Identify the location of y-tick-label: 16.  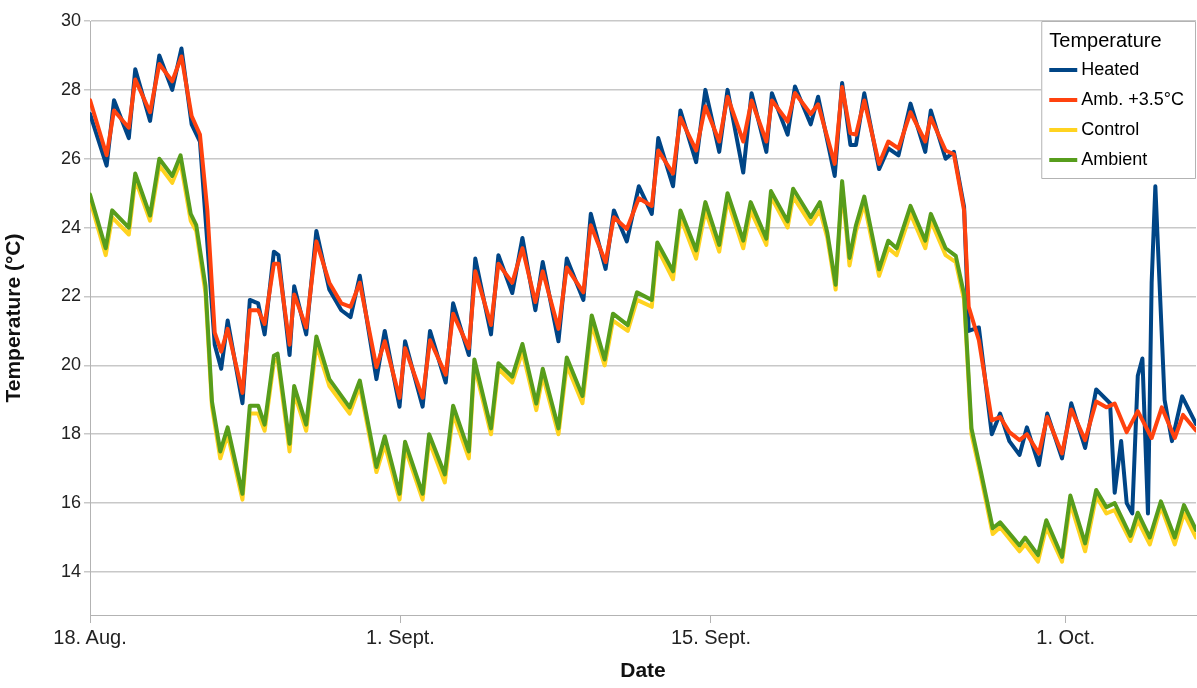
(70, 502).